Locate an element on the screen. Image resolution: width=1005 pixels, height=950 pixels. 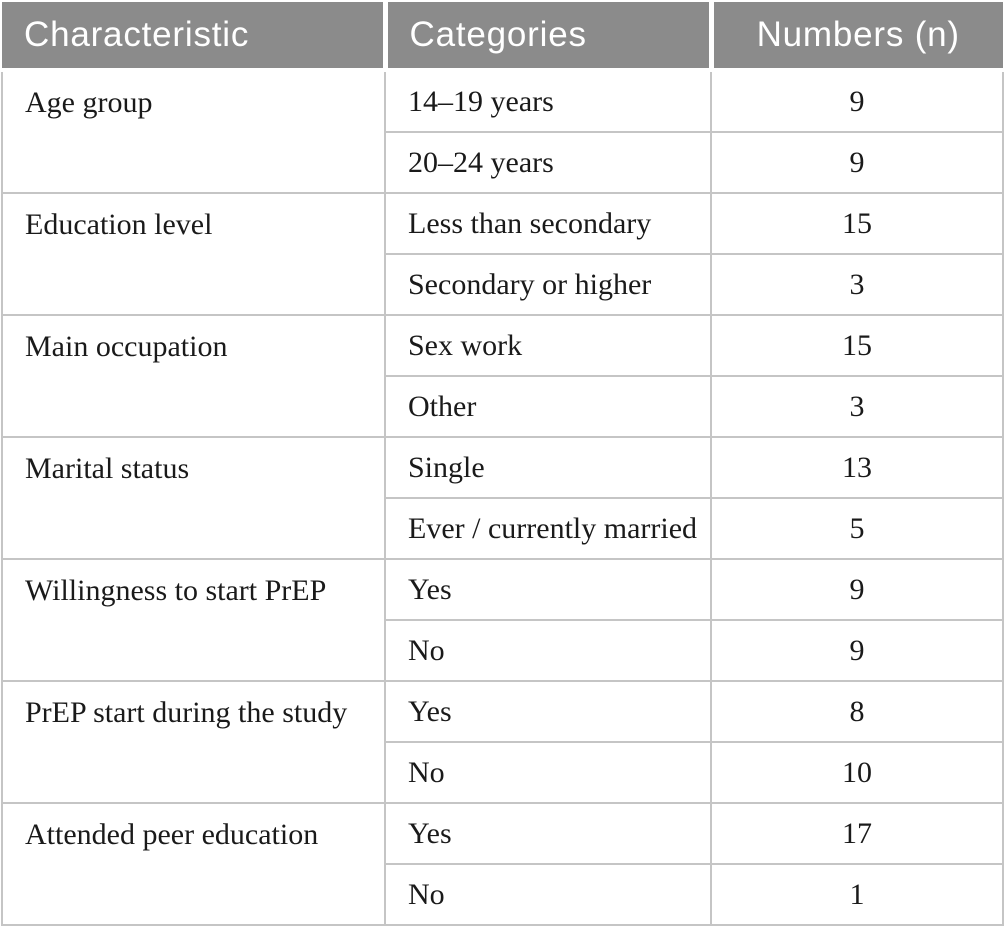
category-cell: 14–19 years is located at coordinates (548, 101).